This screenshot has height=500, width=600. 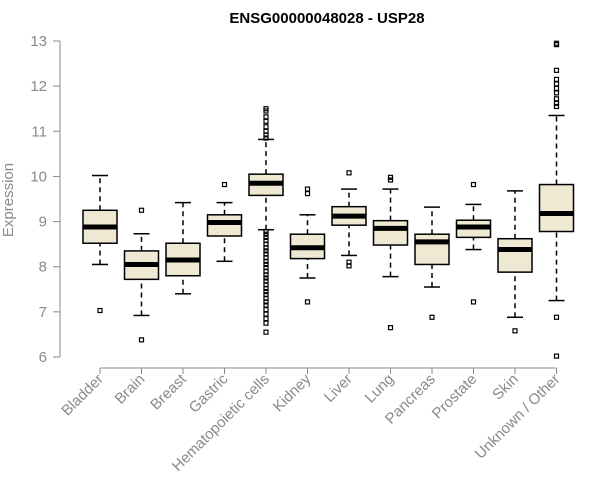 I want to click on box-gastric, so click(x=224, y=222).